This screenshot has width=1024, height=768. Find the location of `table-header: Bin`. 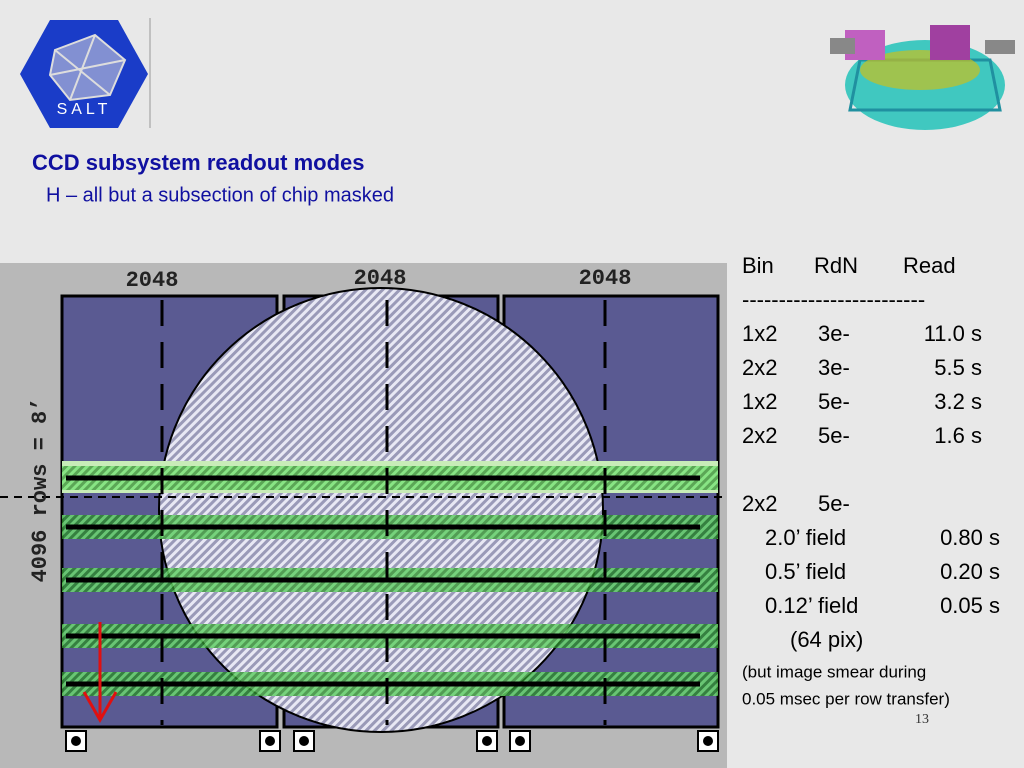

table-header: Bin is located at coordinates (758, 265).